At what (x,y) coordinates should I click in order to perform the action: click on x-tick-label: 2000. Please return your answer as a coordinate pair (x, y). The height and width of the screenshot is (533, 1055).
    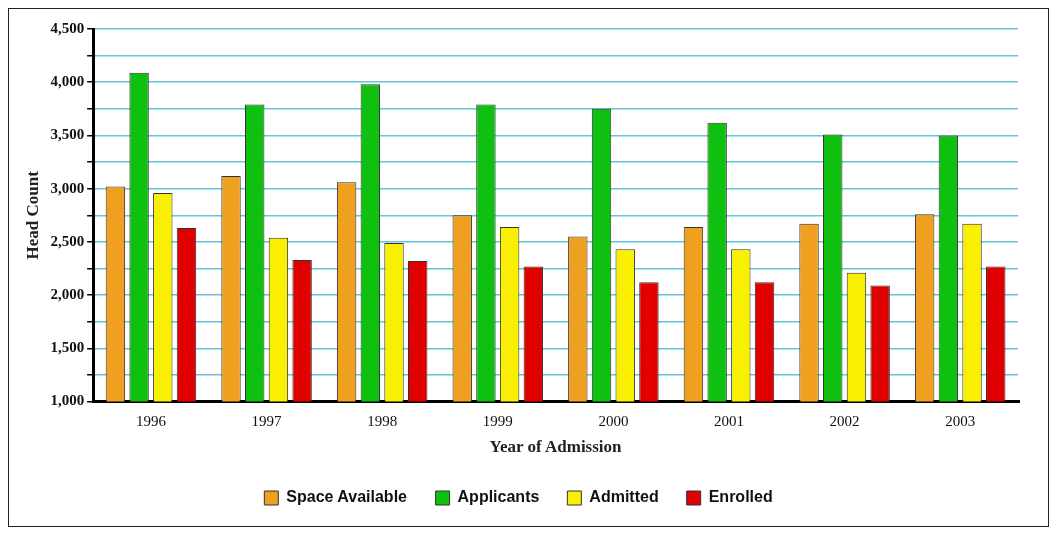
    Looking at the image, I should click on (613, 420).